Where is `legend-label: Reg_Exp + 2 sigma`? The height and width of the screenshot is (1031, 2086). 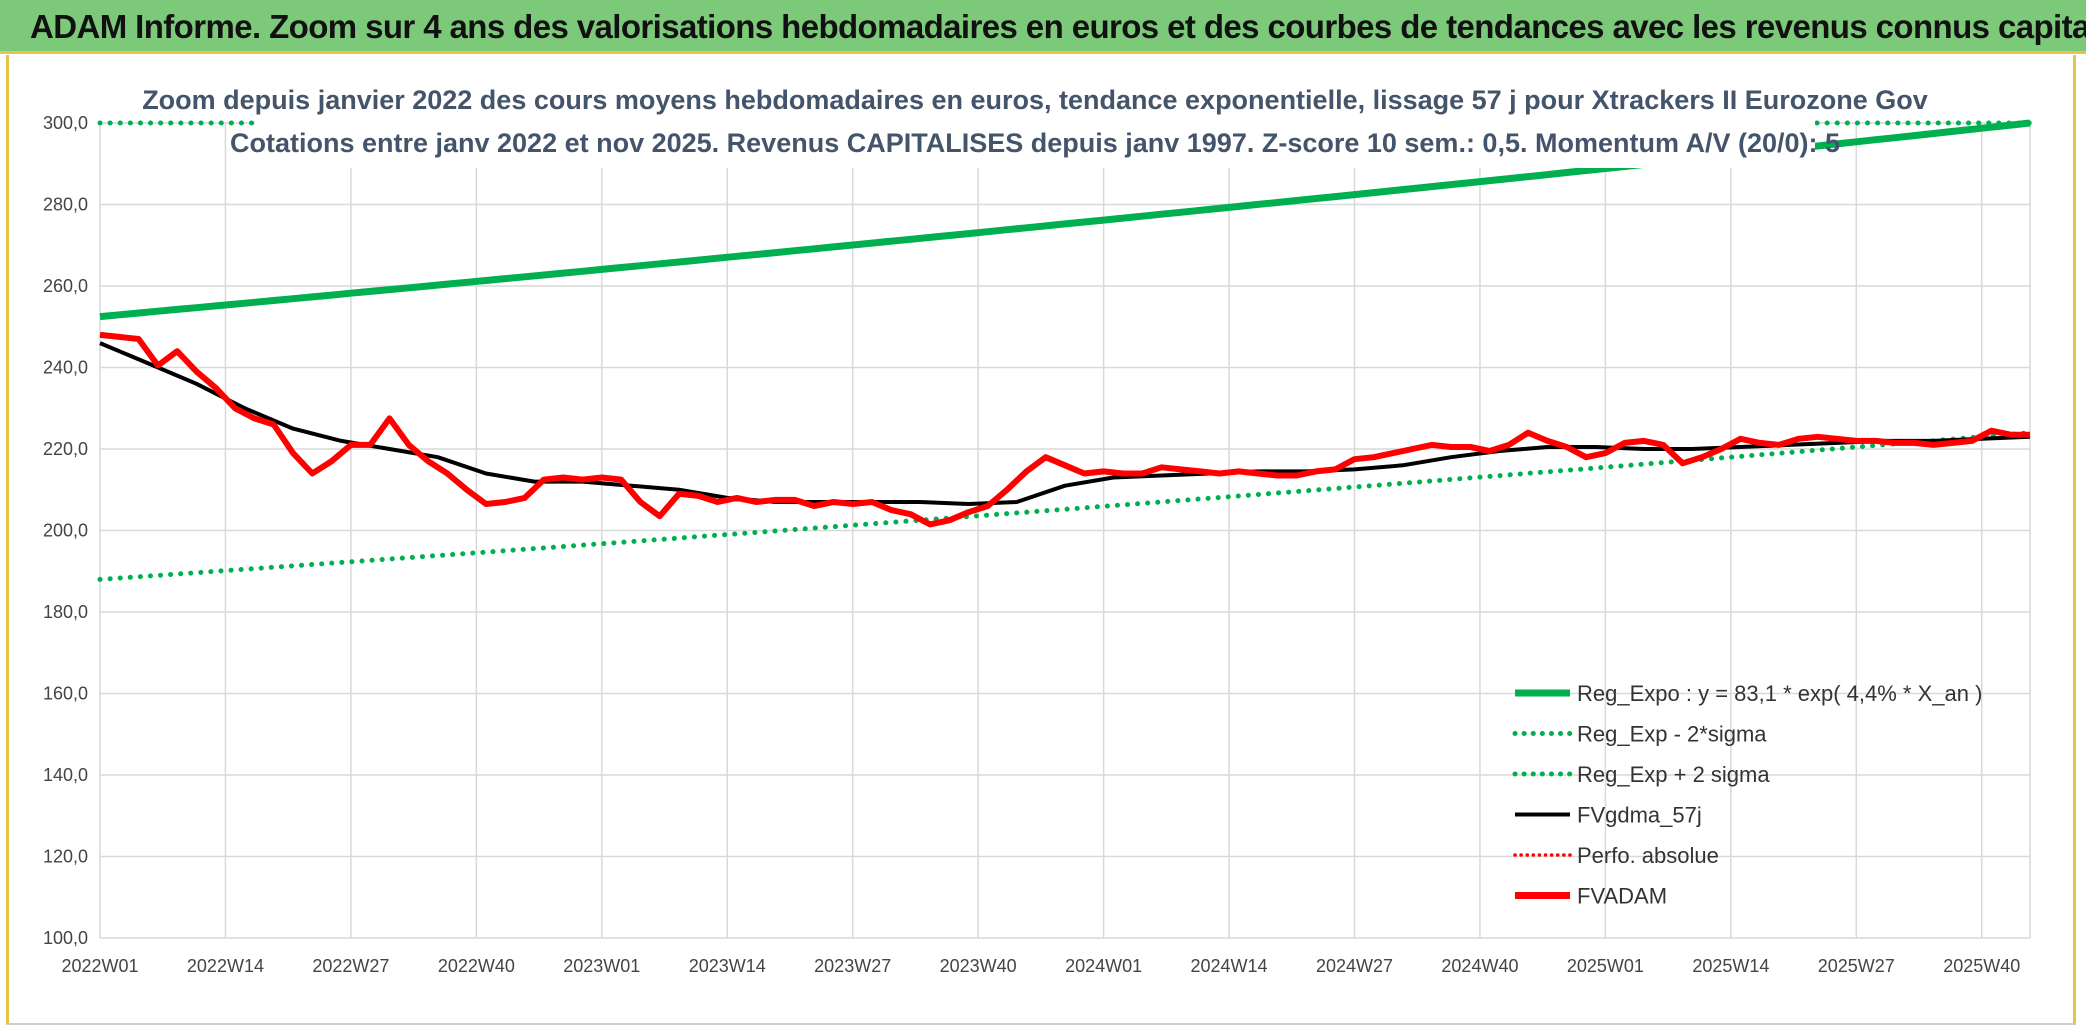
legend-label: Reg_Exp + 2 sigma is located at coordinates (1673, 774).